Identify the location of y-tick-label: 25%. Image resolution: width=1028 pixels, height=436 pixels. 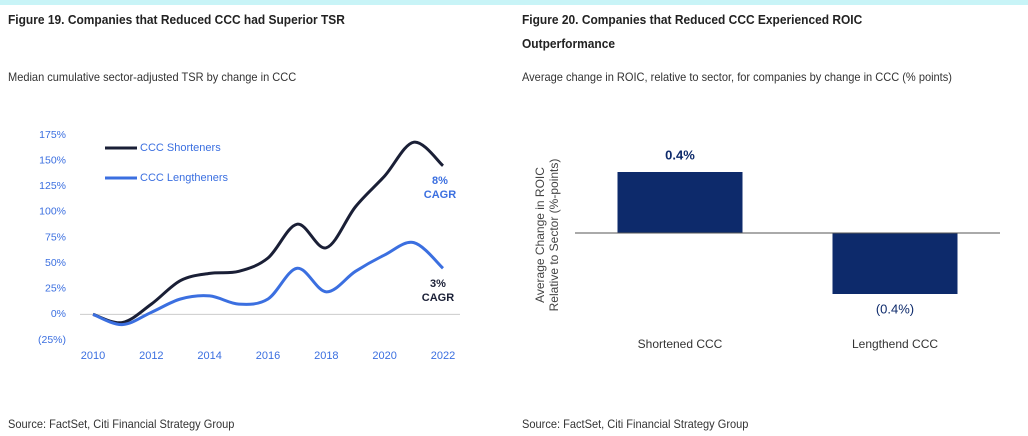
(55, 289).